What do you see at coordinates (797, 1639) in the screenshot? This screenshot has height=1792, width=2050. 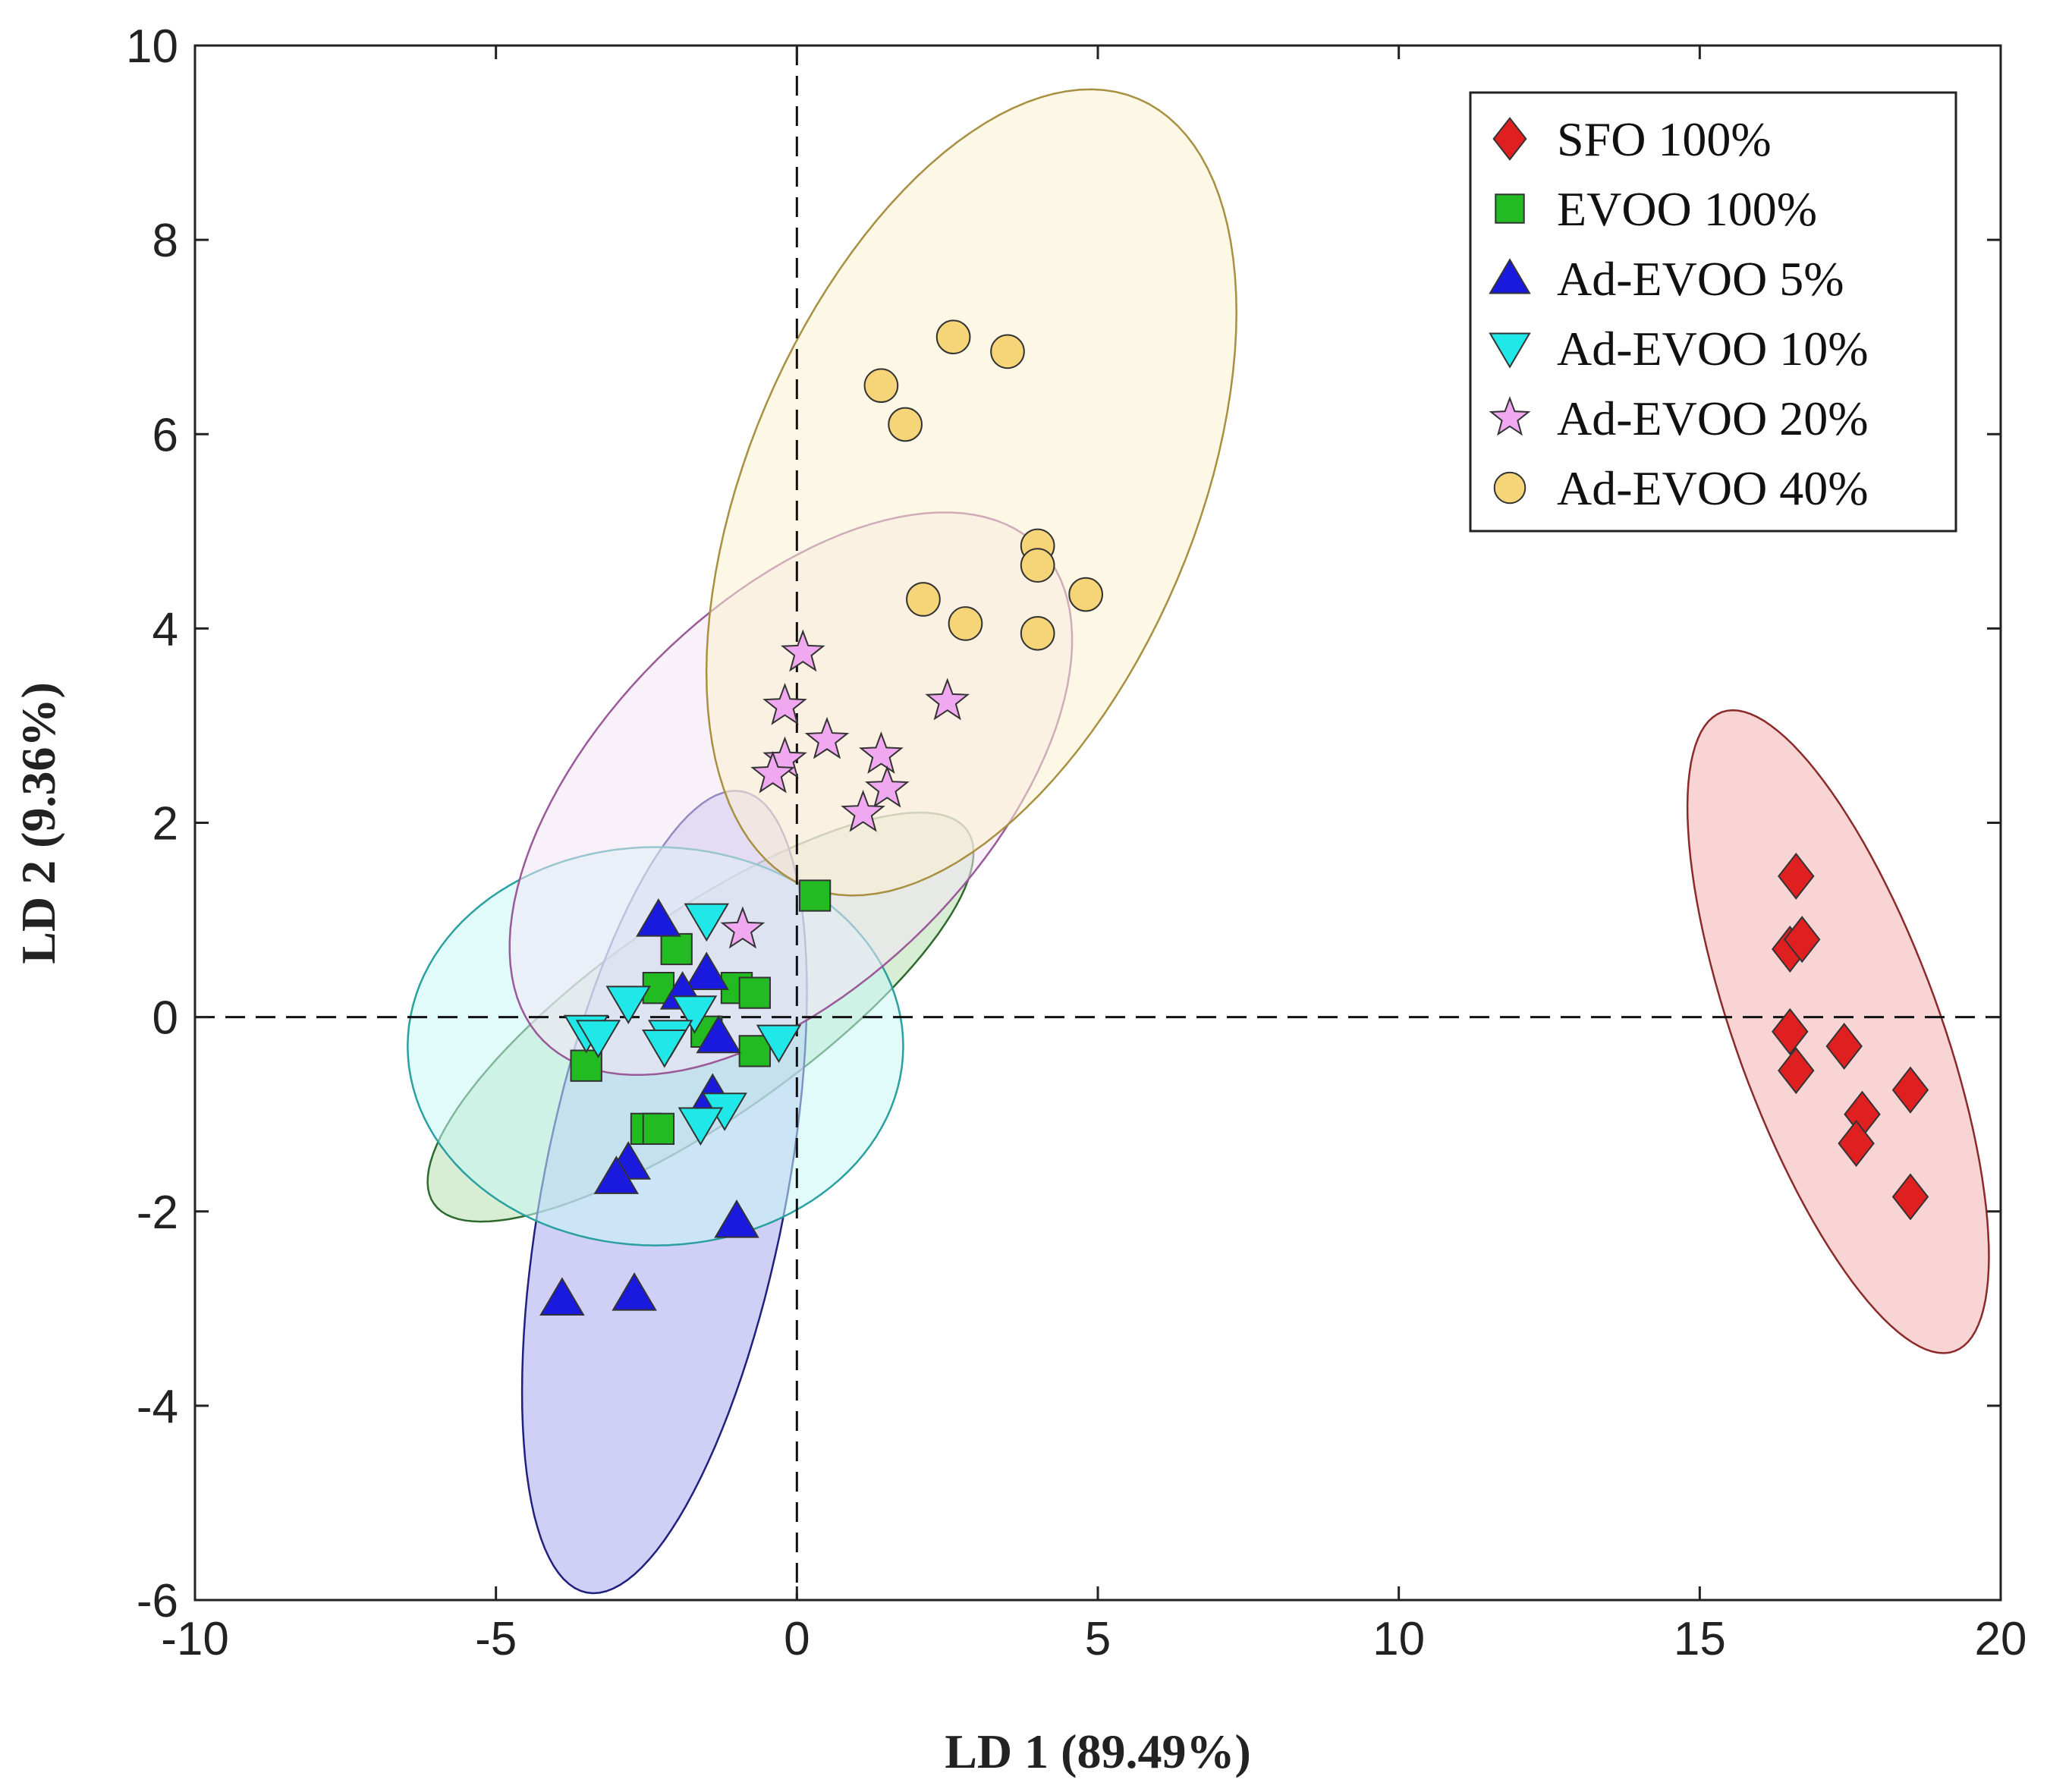 I see `x-tick-label: 0` at bounding box center [797, 1639].